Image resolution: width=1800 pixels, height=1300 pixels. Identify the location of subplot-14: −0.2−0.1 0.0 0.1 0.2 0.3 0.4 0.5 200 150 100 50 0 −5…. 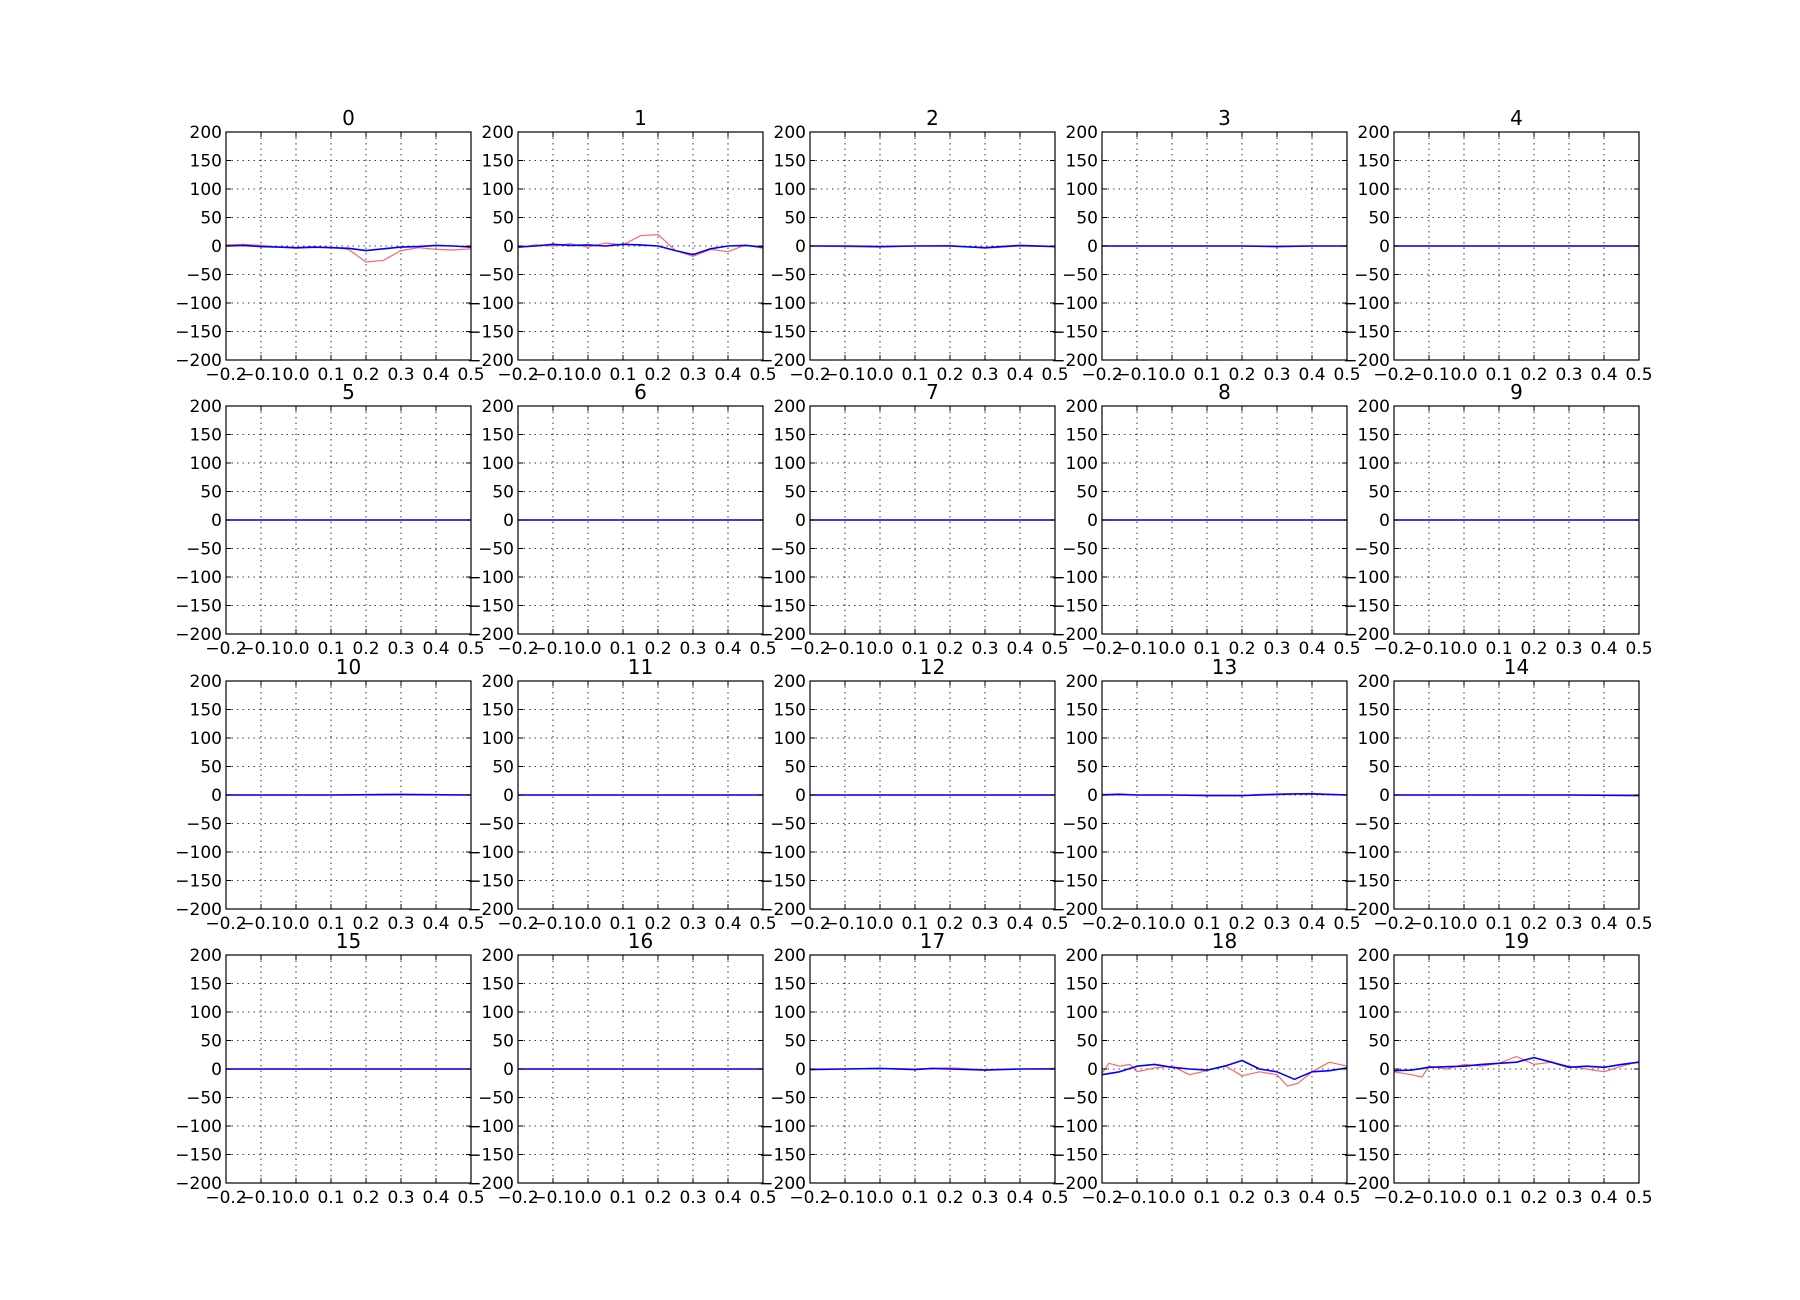
(1497, 794).